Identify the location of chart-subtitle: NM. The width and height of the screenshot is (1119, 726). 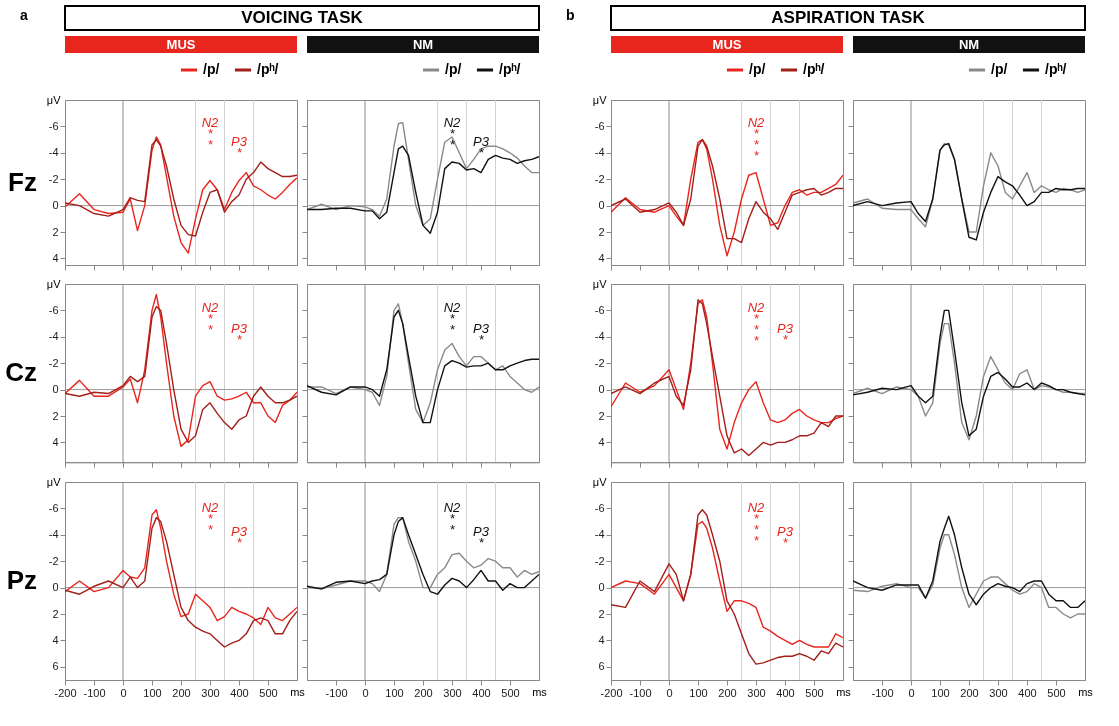
(423, 44).